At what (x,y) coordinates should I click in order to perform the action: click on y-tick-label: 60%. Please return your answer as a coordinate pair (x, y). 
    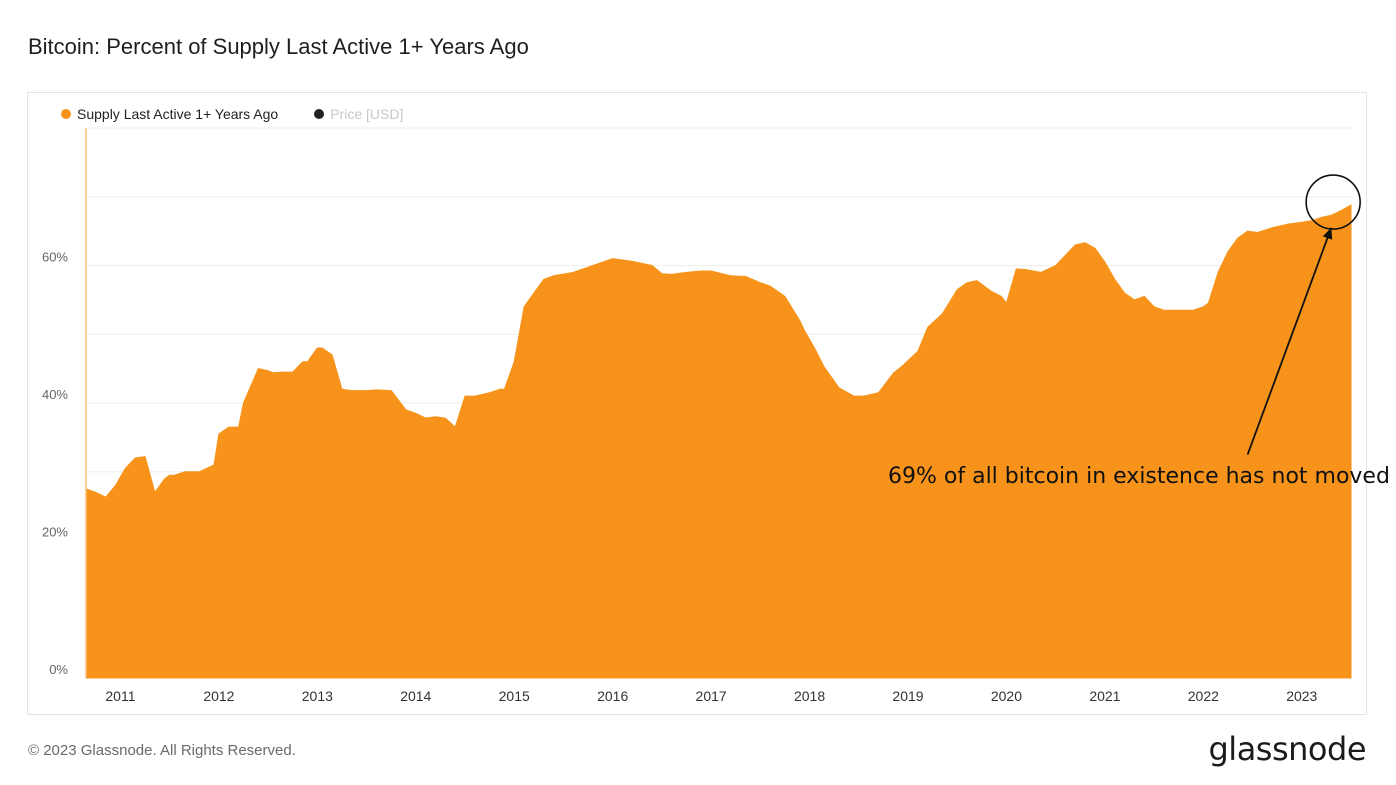
    Looking at the image, I should click on (55, 257).